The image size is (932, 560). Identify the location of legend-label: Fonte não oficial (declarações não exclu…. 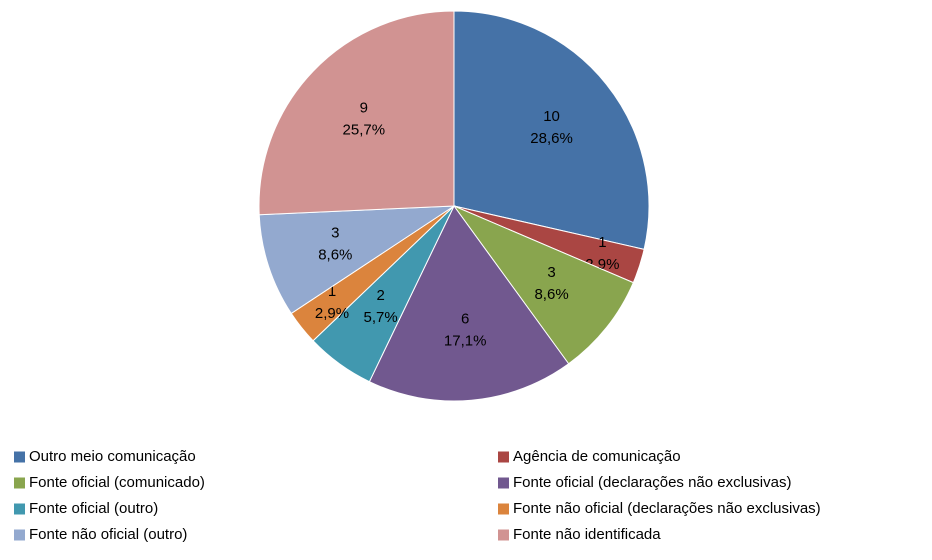
(667, 508).